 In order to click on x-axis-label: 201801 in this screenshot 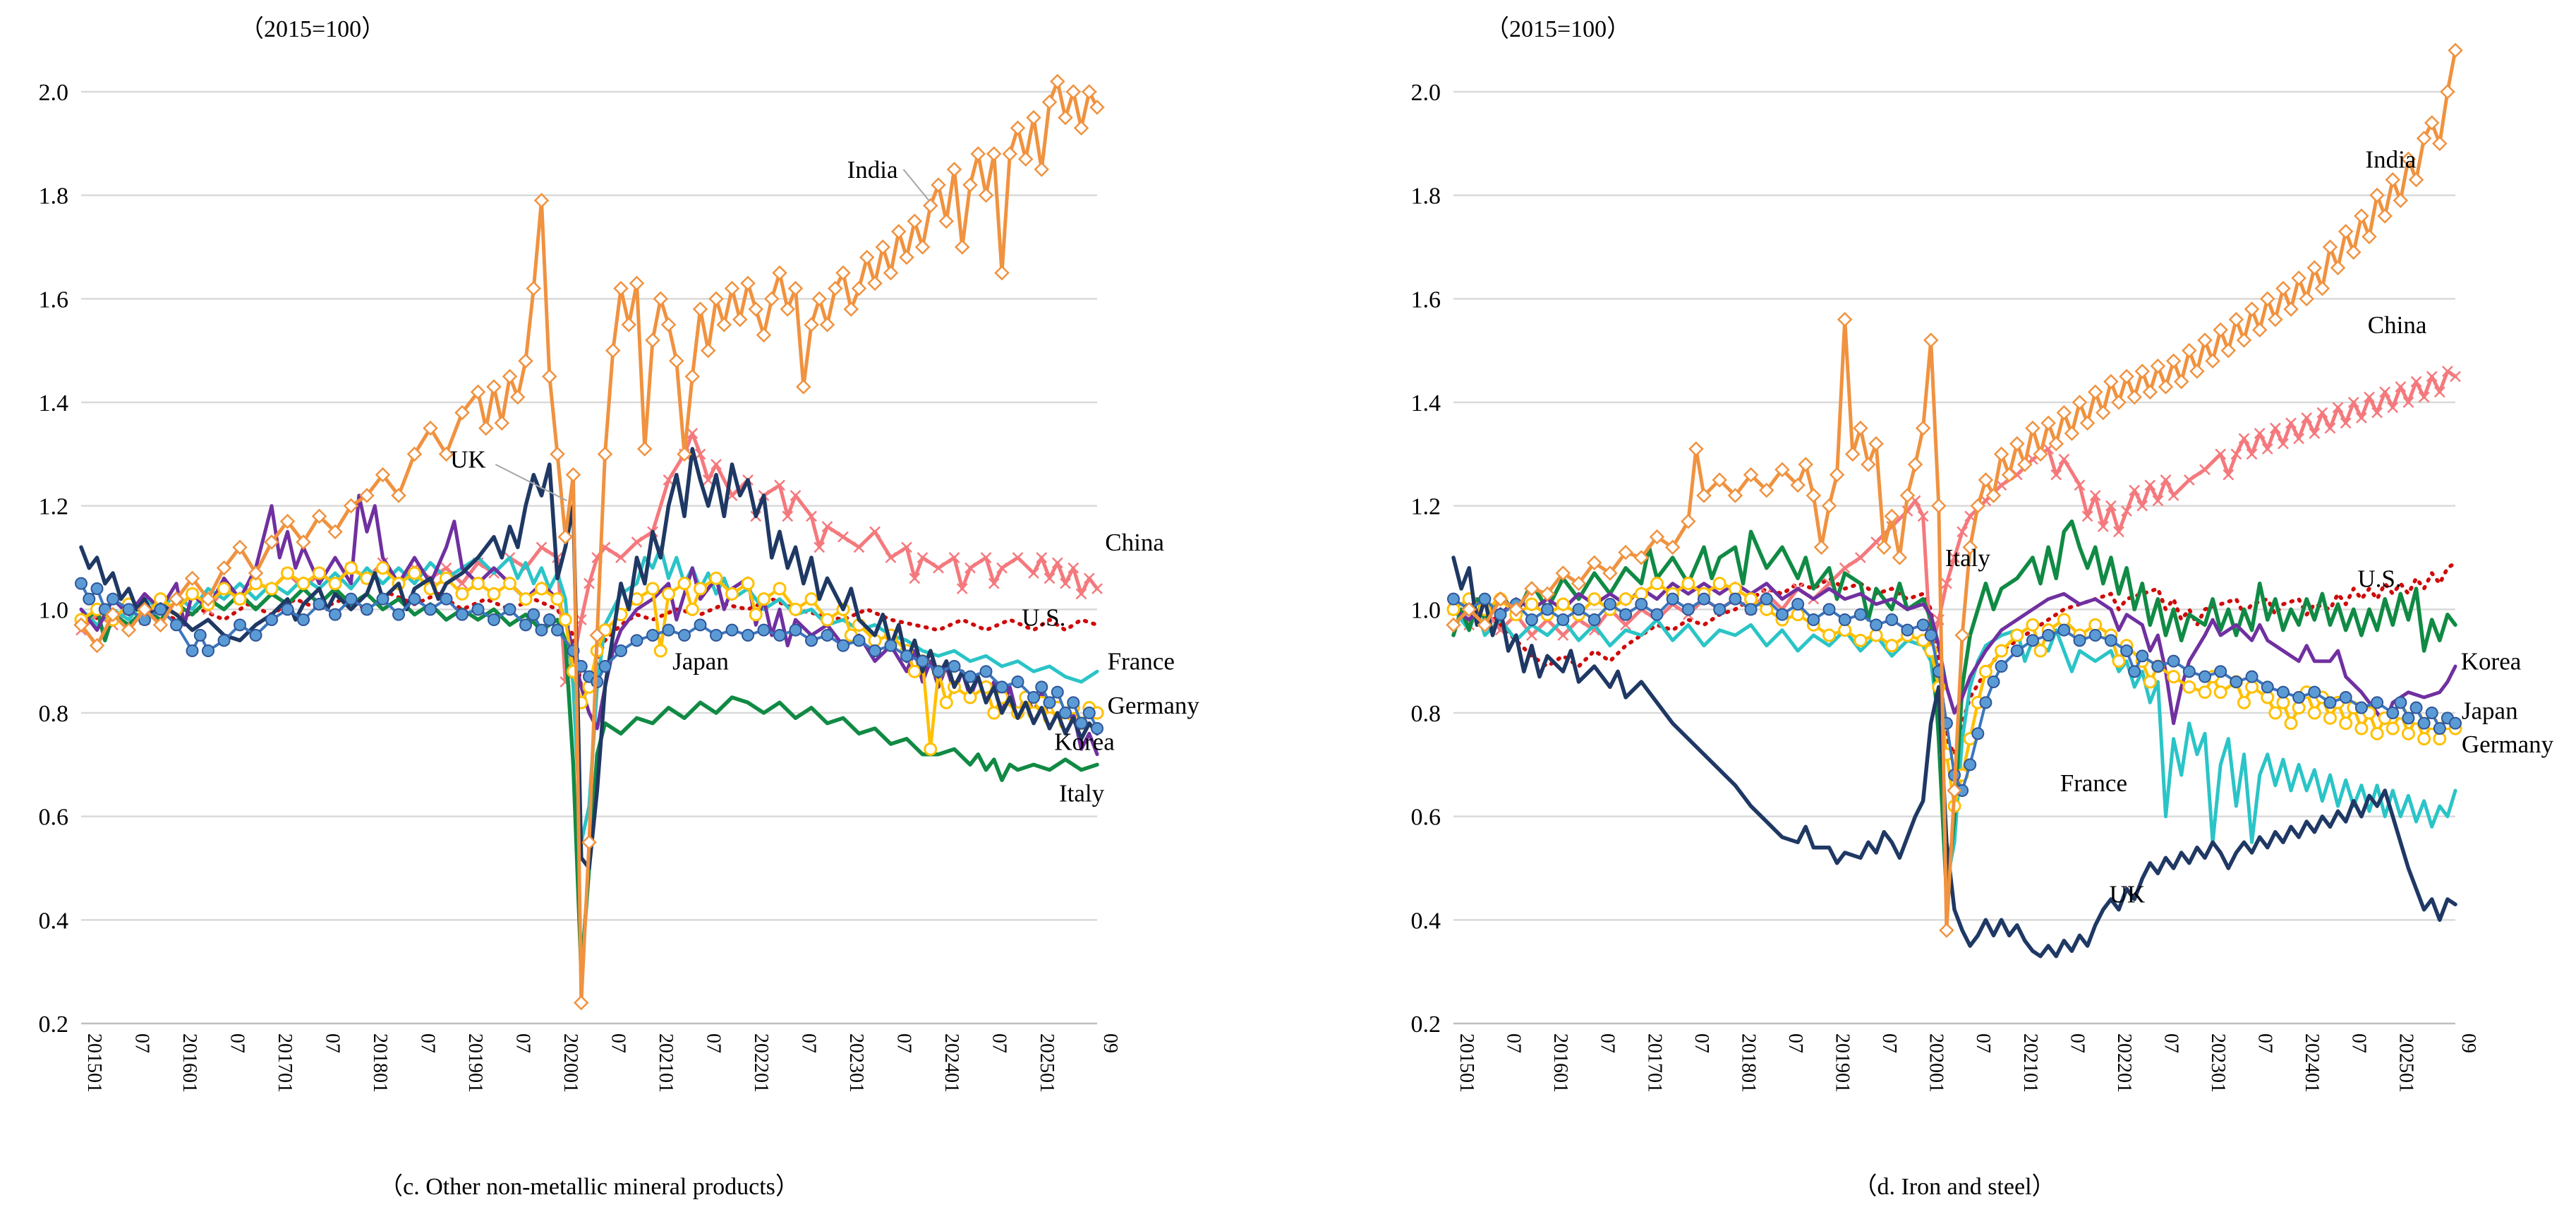, I will do `click(380, 1063)`.